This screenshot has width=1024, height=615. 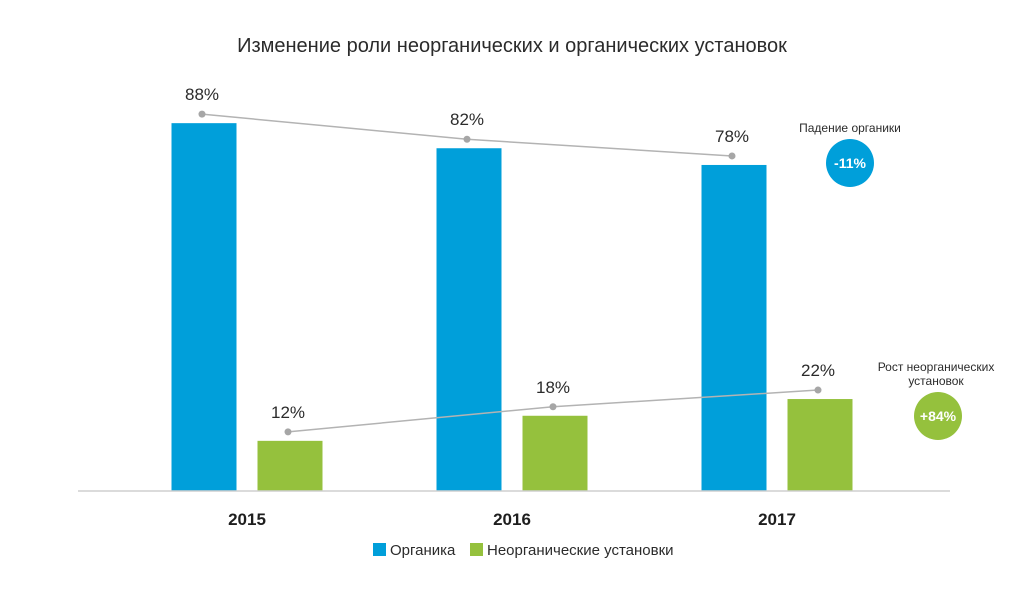 I want to click on badge-inorganic-change-text: +84%, so click(x=938, y=416).